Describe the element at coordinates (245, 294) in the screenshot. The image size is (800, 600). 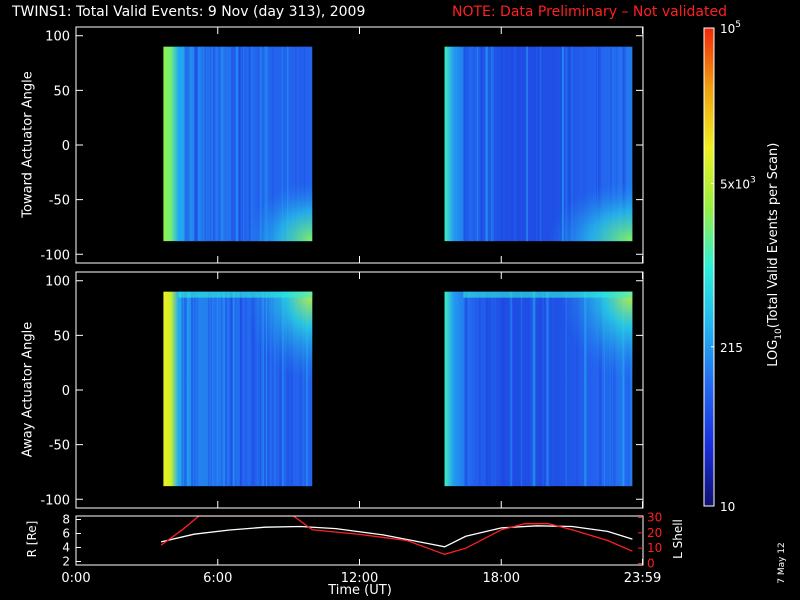
I see `away-top-edge` at that location.